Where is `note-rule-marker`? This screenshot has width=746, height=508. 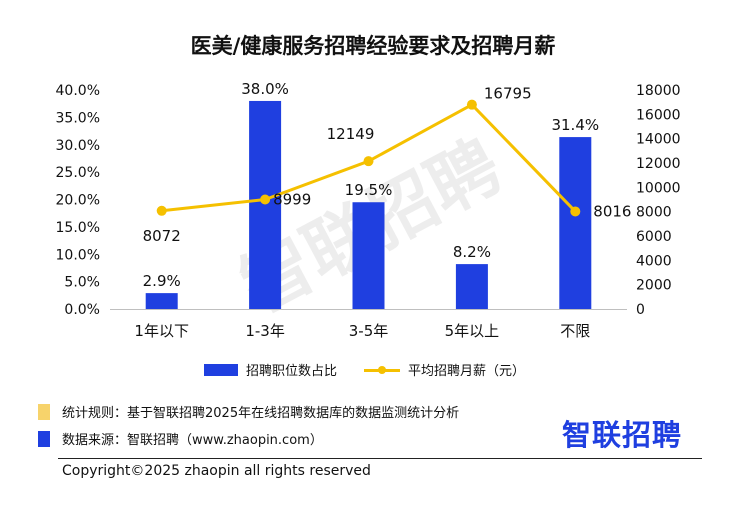 note-rule-marker is located at coordinates (44, 411).